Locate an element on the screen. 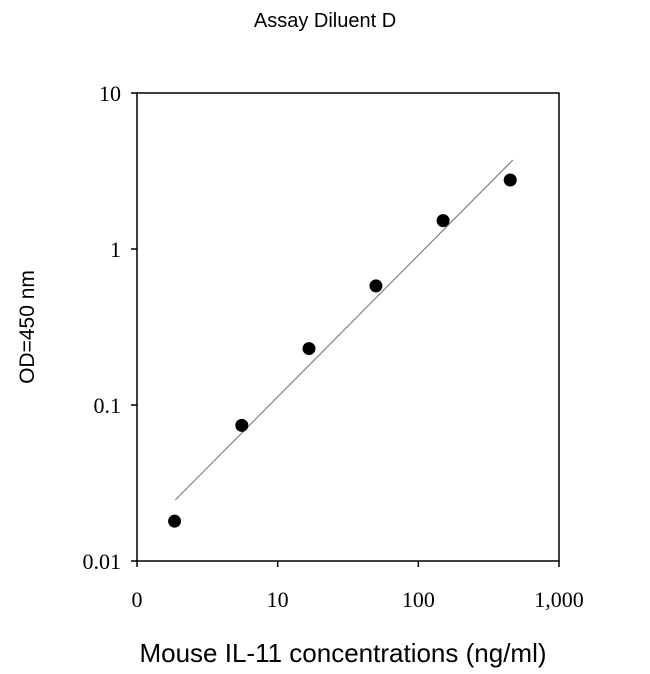  x-tick-label: 10 is located at coordinates (278, 599).